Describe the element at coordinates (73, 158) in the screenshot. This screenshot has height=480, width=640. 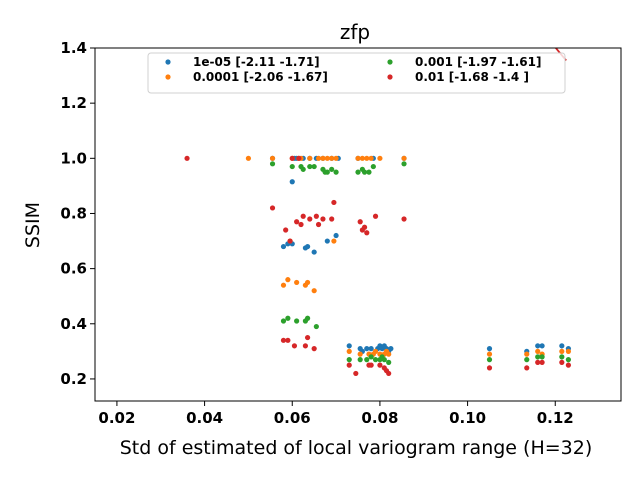
I see `y-tick-label: 1.0` at that location.